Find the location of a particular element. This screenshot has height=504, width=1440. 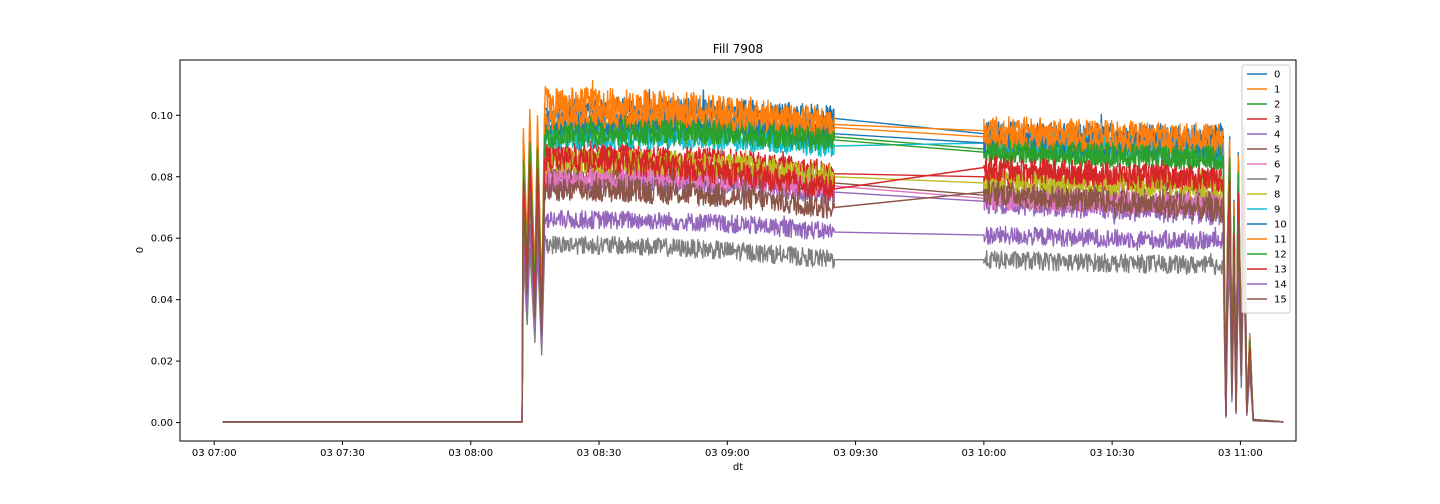

x-tick-label: 03 10:00 is located at coordinates (983, 453).